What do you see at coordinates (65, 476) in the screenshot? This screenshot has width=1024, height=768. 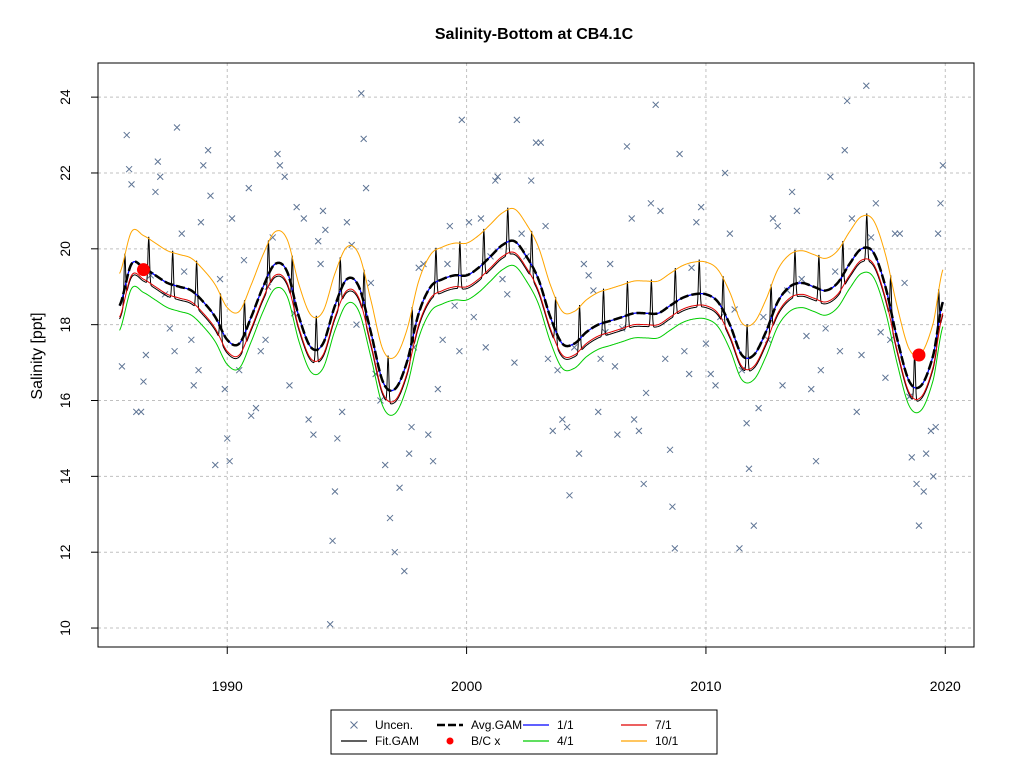 I see `y-tick-label: 14` at bounding box center [65, 476].